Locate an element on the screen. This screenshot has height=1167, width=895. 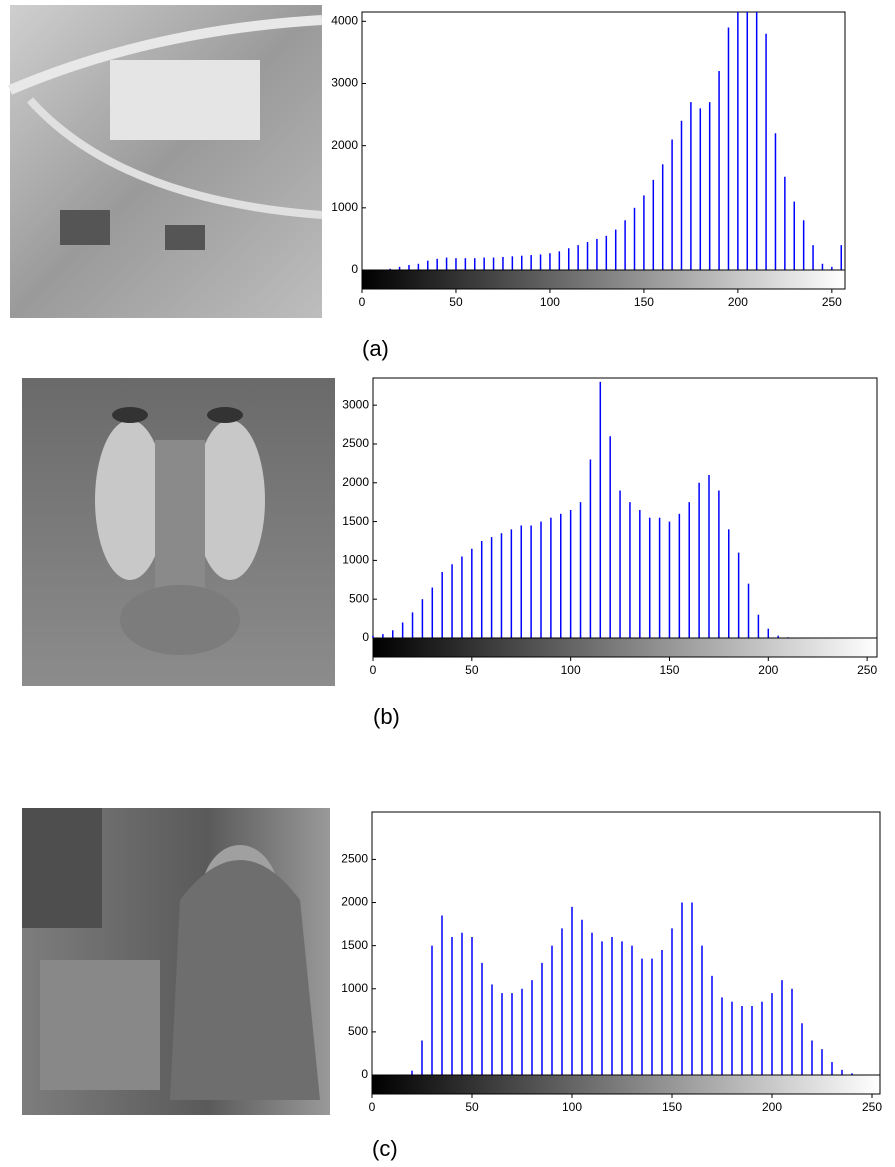
caption: (b) is located at coordinates (386, 716).